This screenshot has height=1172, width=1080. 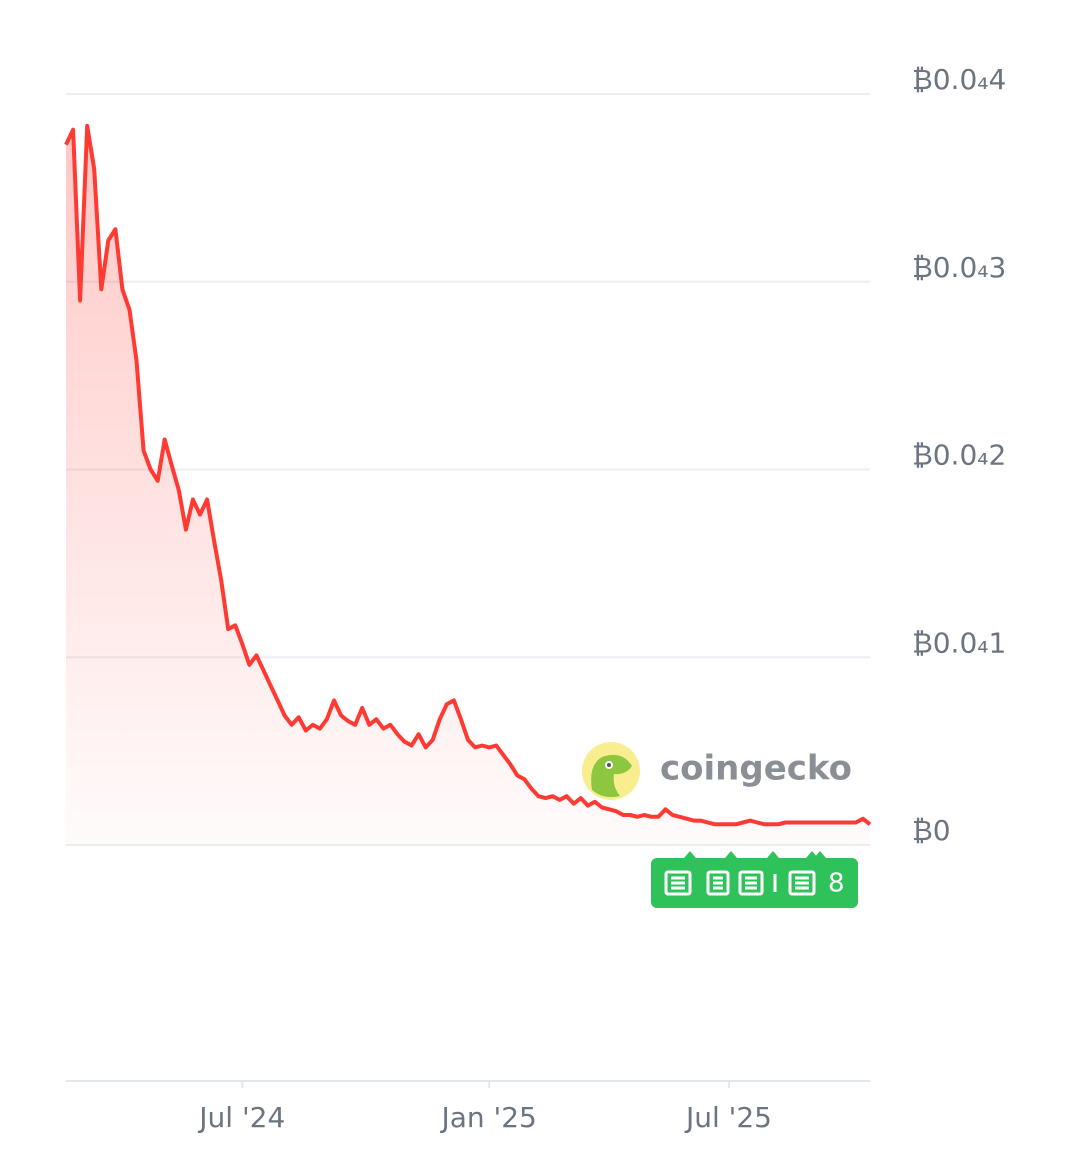 I want to click on y-tick-label: ₿0.0₄1, so click(x=959, y=642).